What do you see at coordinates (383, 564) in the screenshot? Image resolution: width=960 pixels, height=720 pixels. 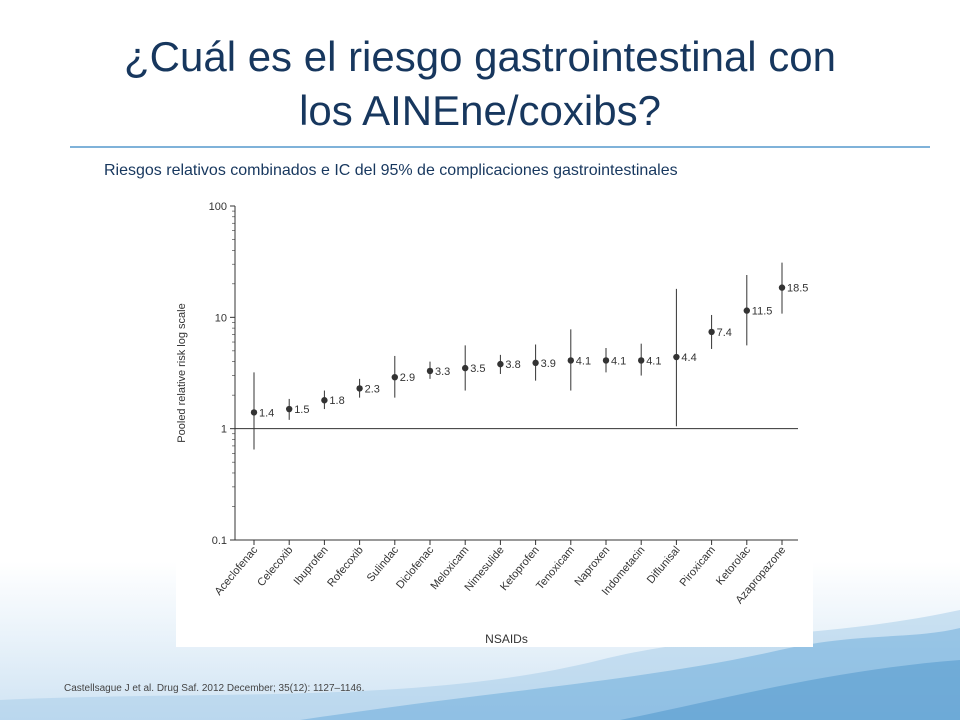 I see `x-tick-label: Sulindac` at bounding box center [383, 564].